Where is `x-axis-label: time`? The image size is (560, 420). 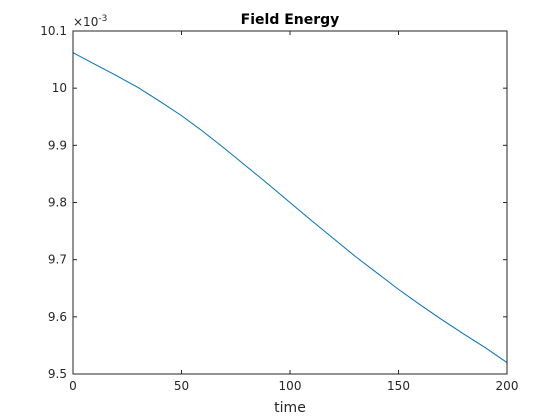
x-axis-label: time is located at coordinates (290, 408).